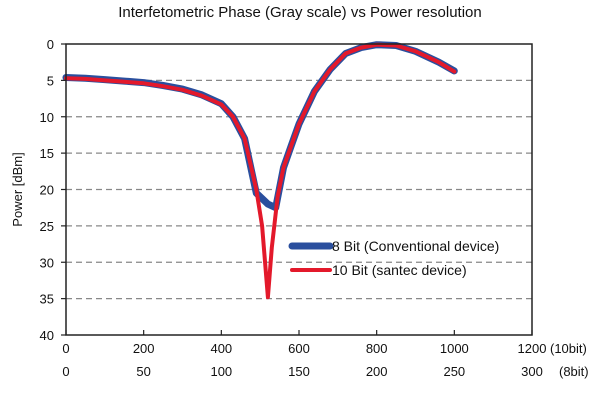 This screenshot has width=600, height=400. I want to click on x-tick-label-8bit: 0, so click(65, 371).